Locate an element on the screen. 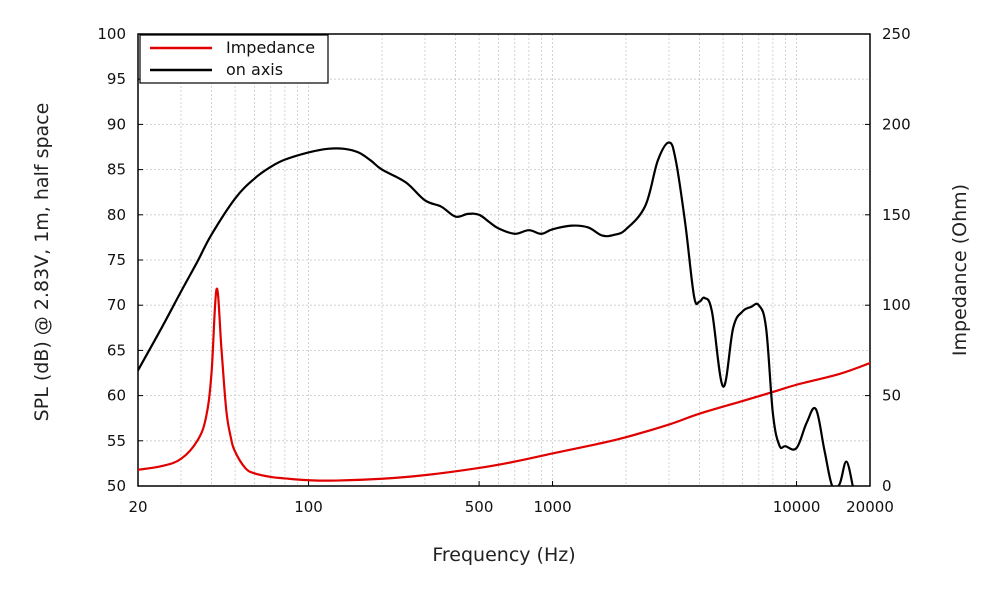 The height and width of the screenshot is (595, 1008). legend-label-impedance: Impedance is located at coordinates (270, 47).